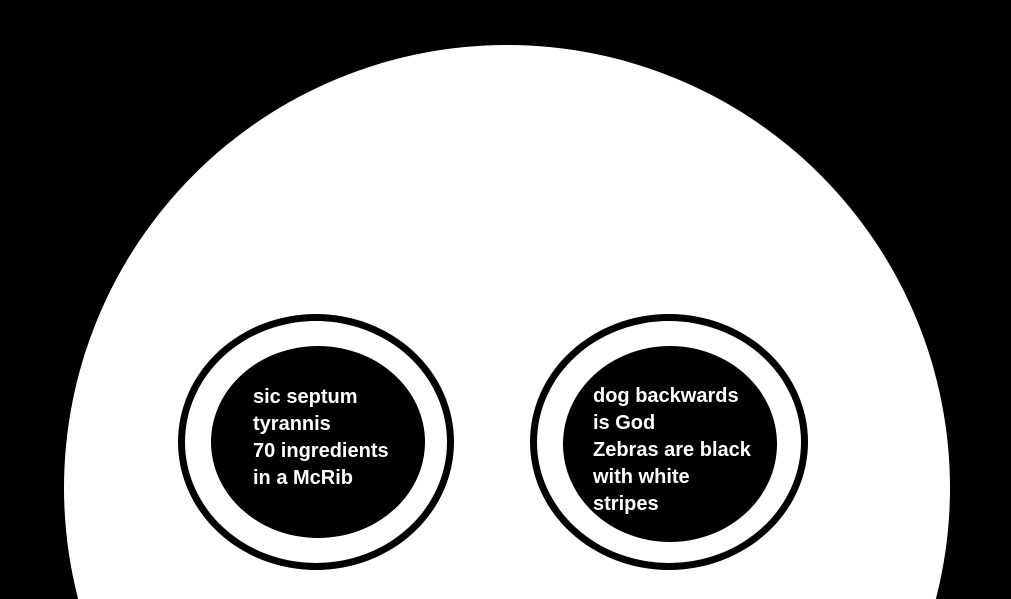  What do you see at coordinates (624, 423) in the screenshot?
I see `right-eye-line: is God` at bounding box center [624, 423].